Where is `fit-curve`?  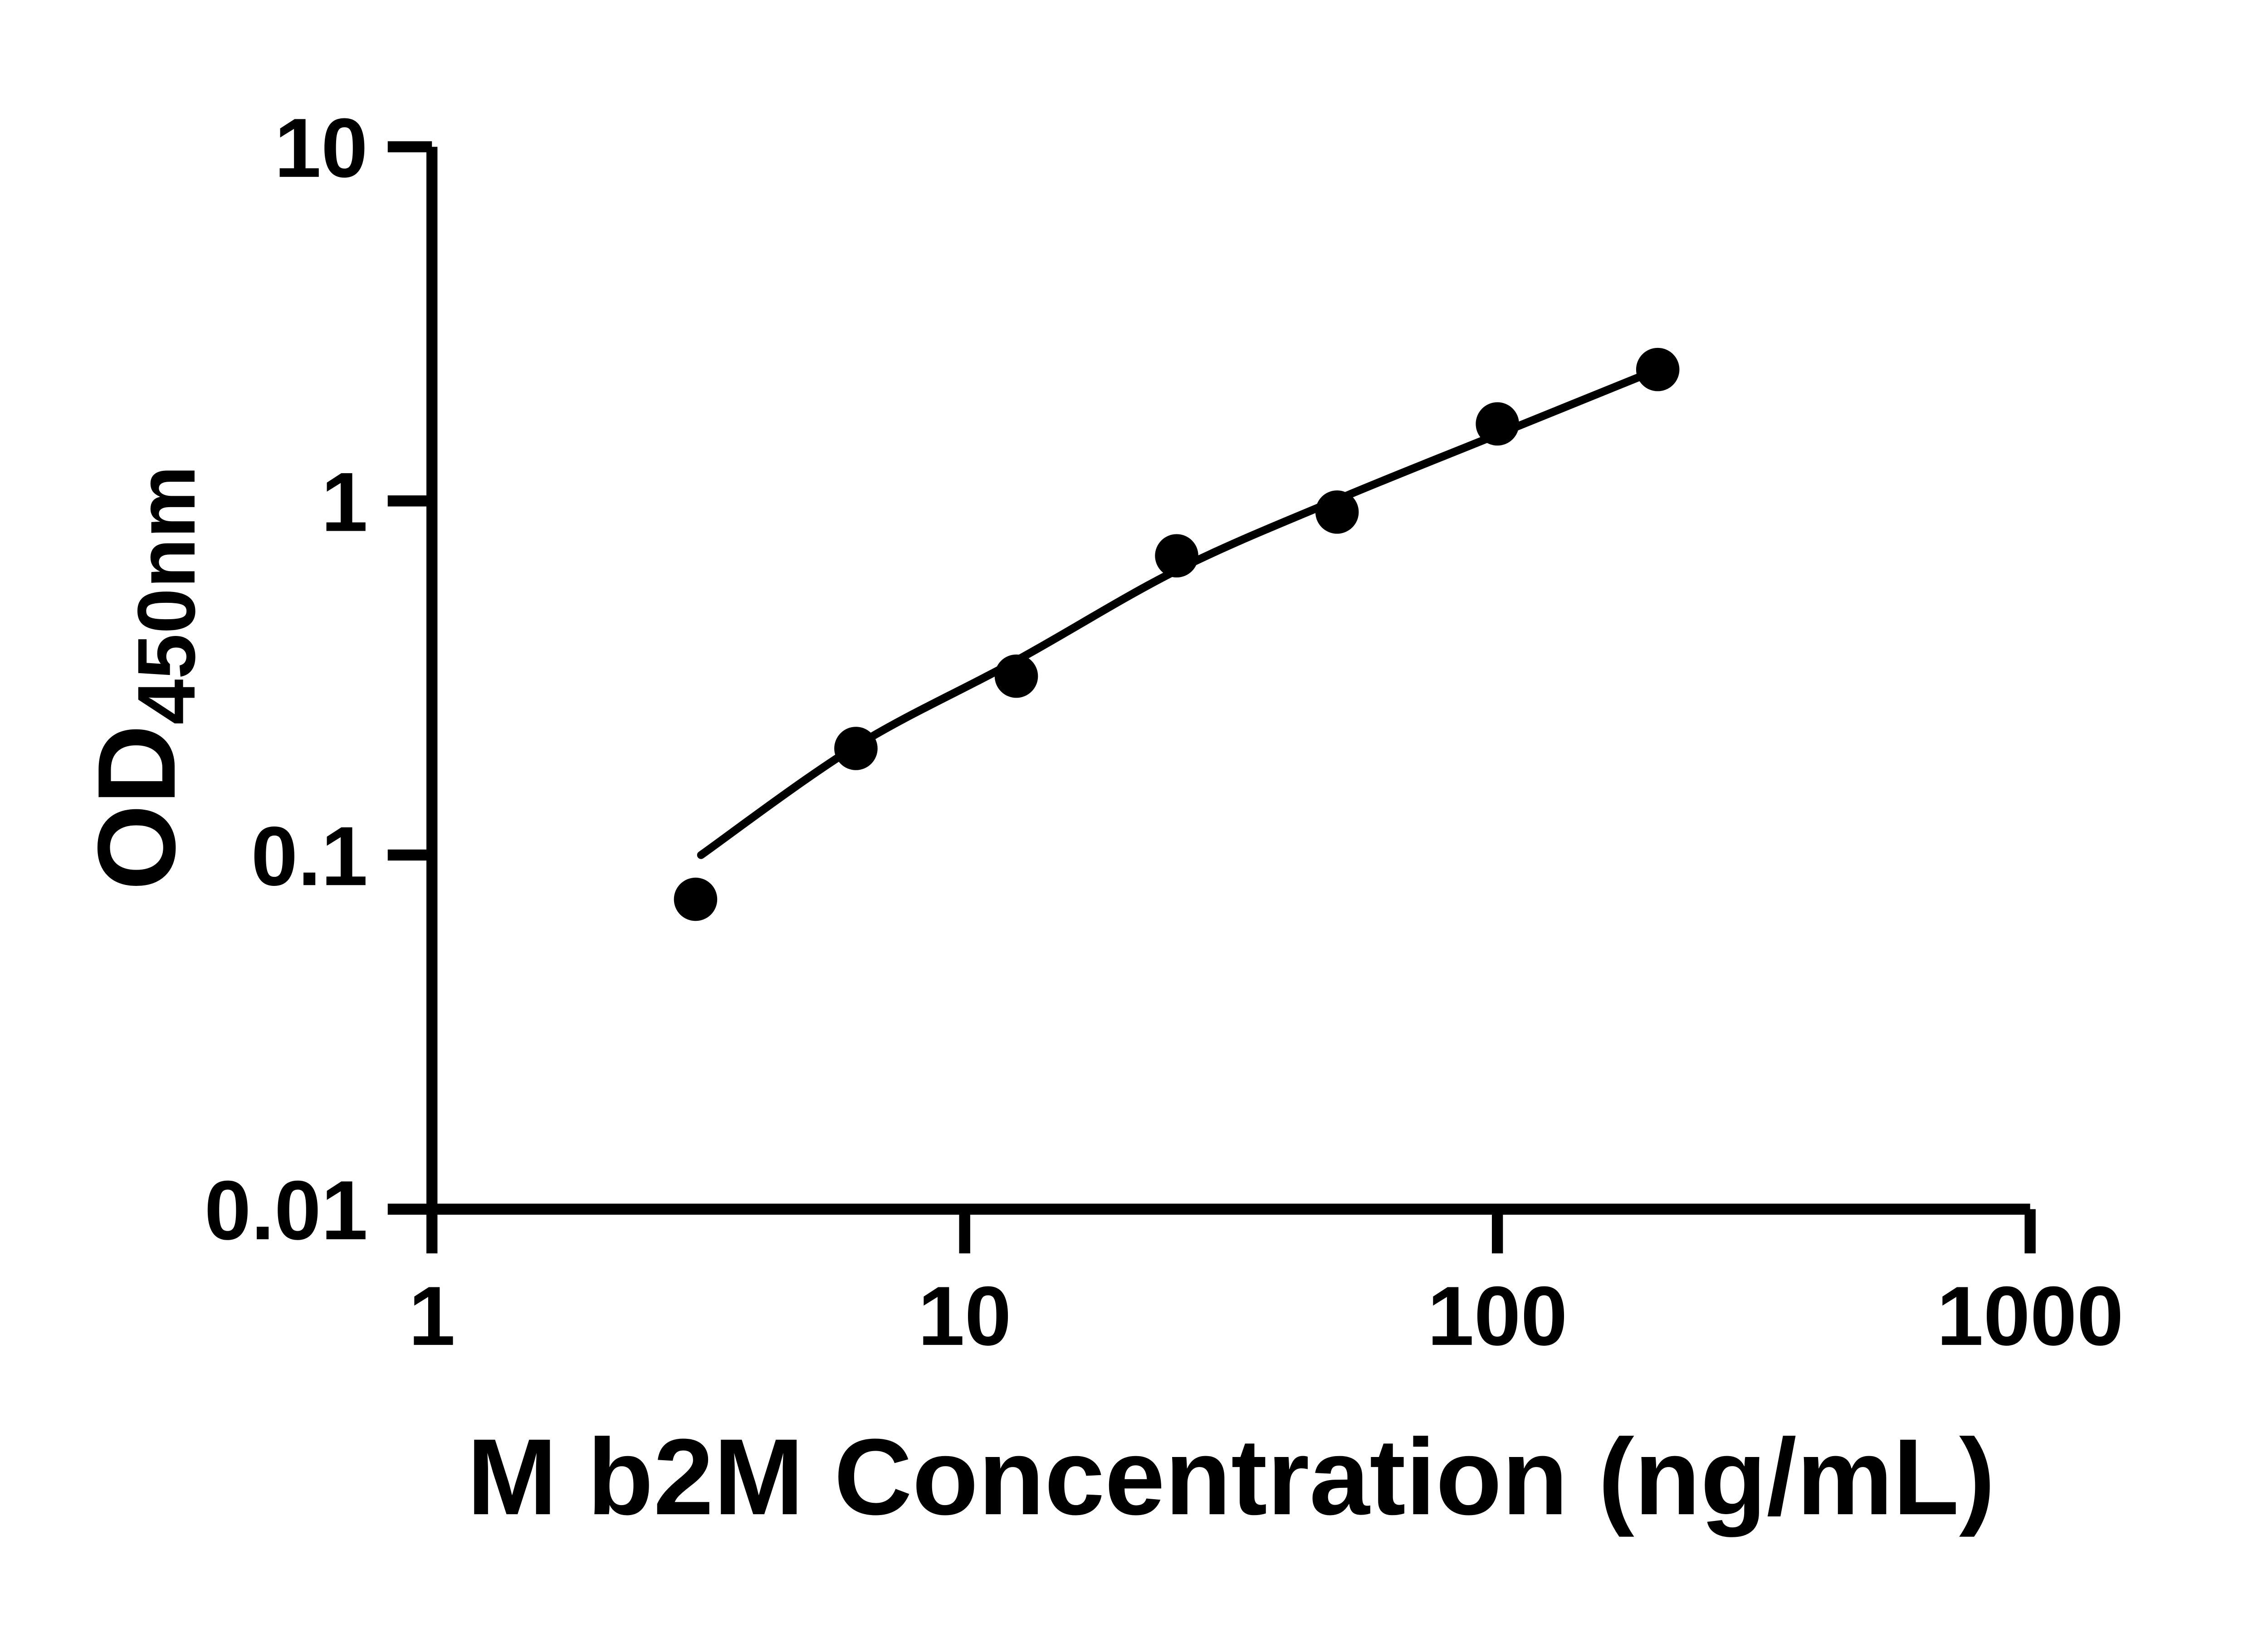 fit-curve is located at coordinates (1180, 612).